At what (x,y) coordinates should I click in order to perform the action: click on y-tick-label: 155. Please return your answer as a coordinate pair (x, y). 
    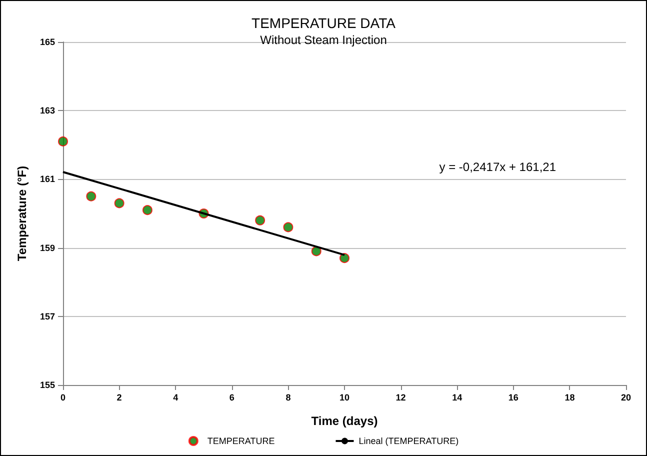
    Looking at the image, I should click on (47, 385).